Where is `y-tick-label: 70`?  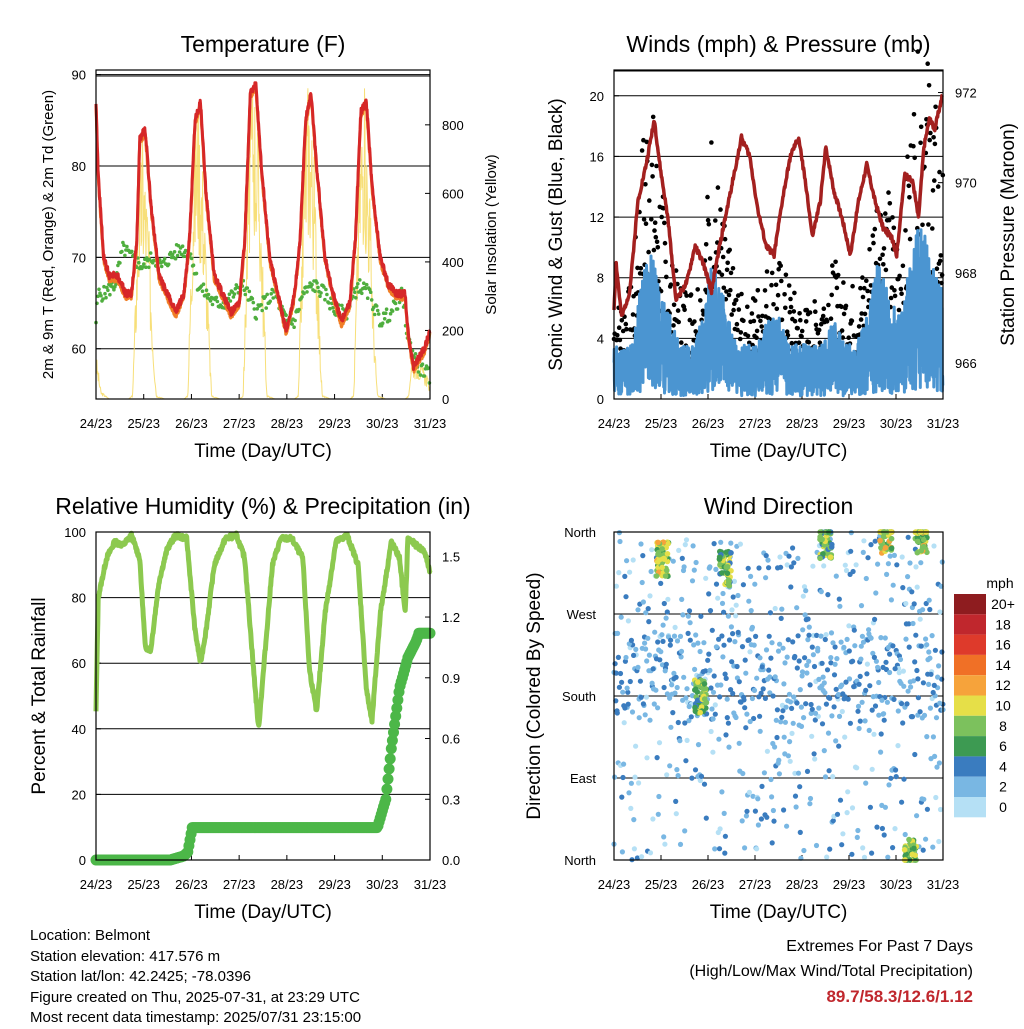 y-tick-label: 70 is located at coordinates (79, 257).